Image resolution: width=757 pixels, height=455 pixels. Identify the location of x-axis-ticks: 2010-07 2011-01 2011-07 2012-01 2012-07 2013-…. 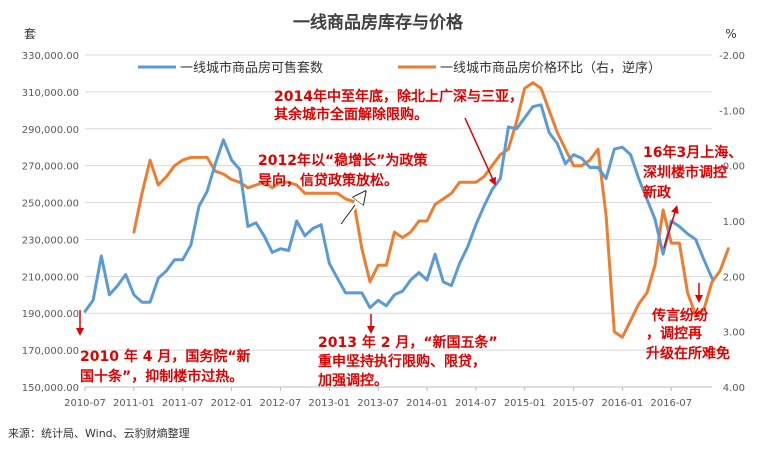
(378, 398).